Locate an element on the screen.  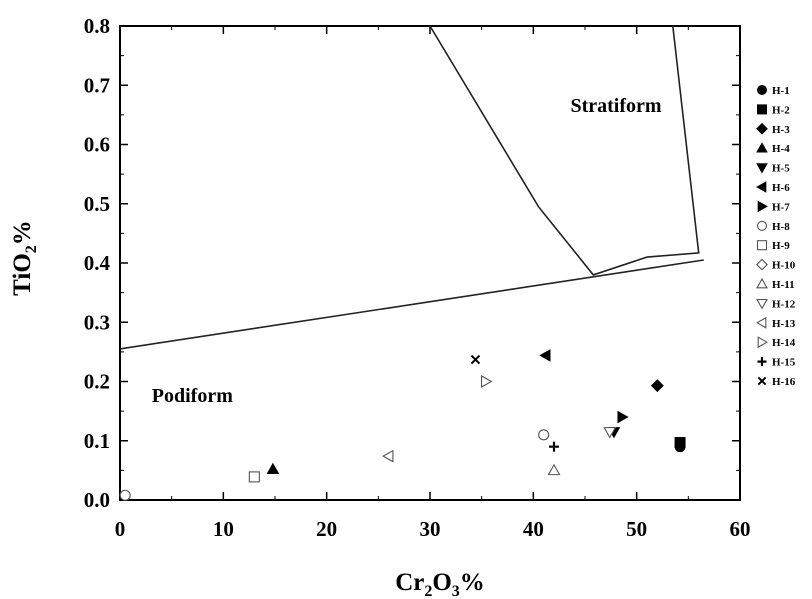
x-tick-label: 30 is located at coordinates (430, 529).